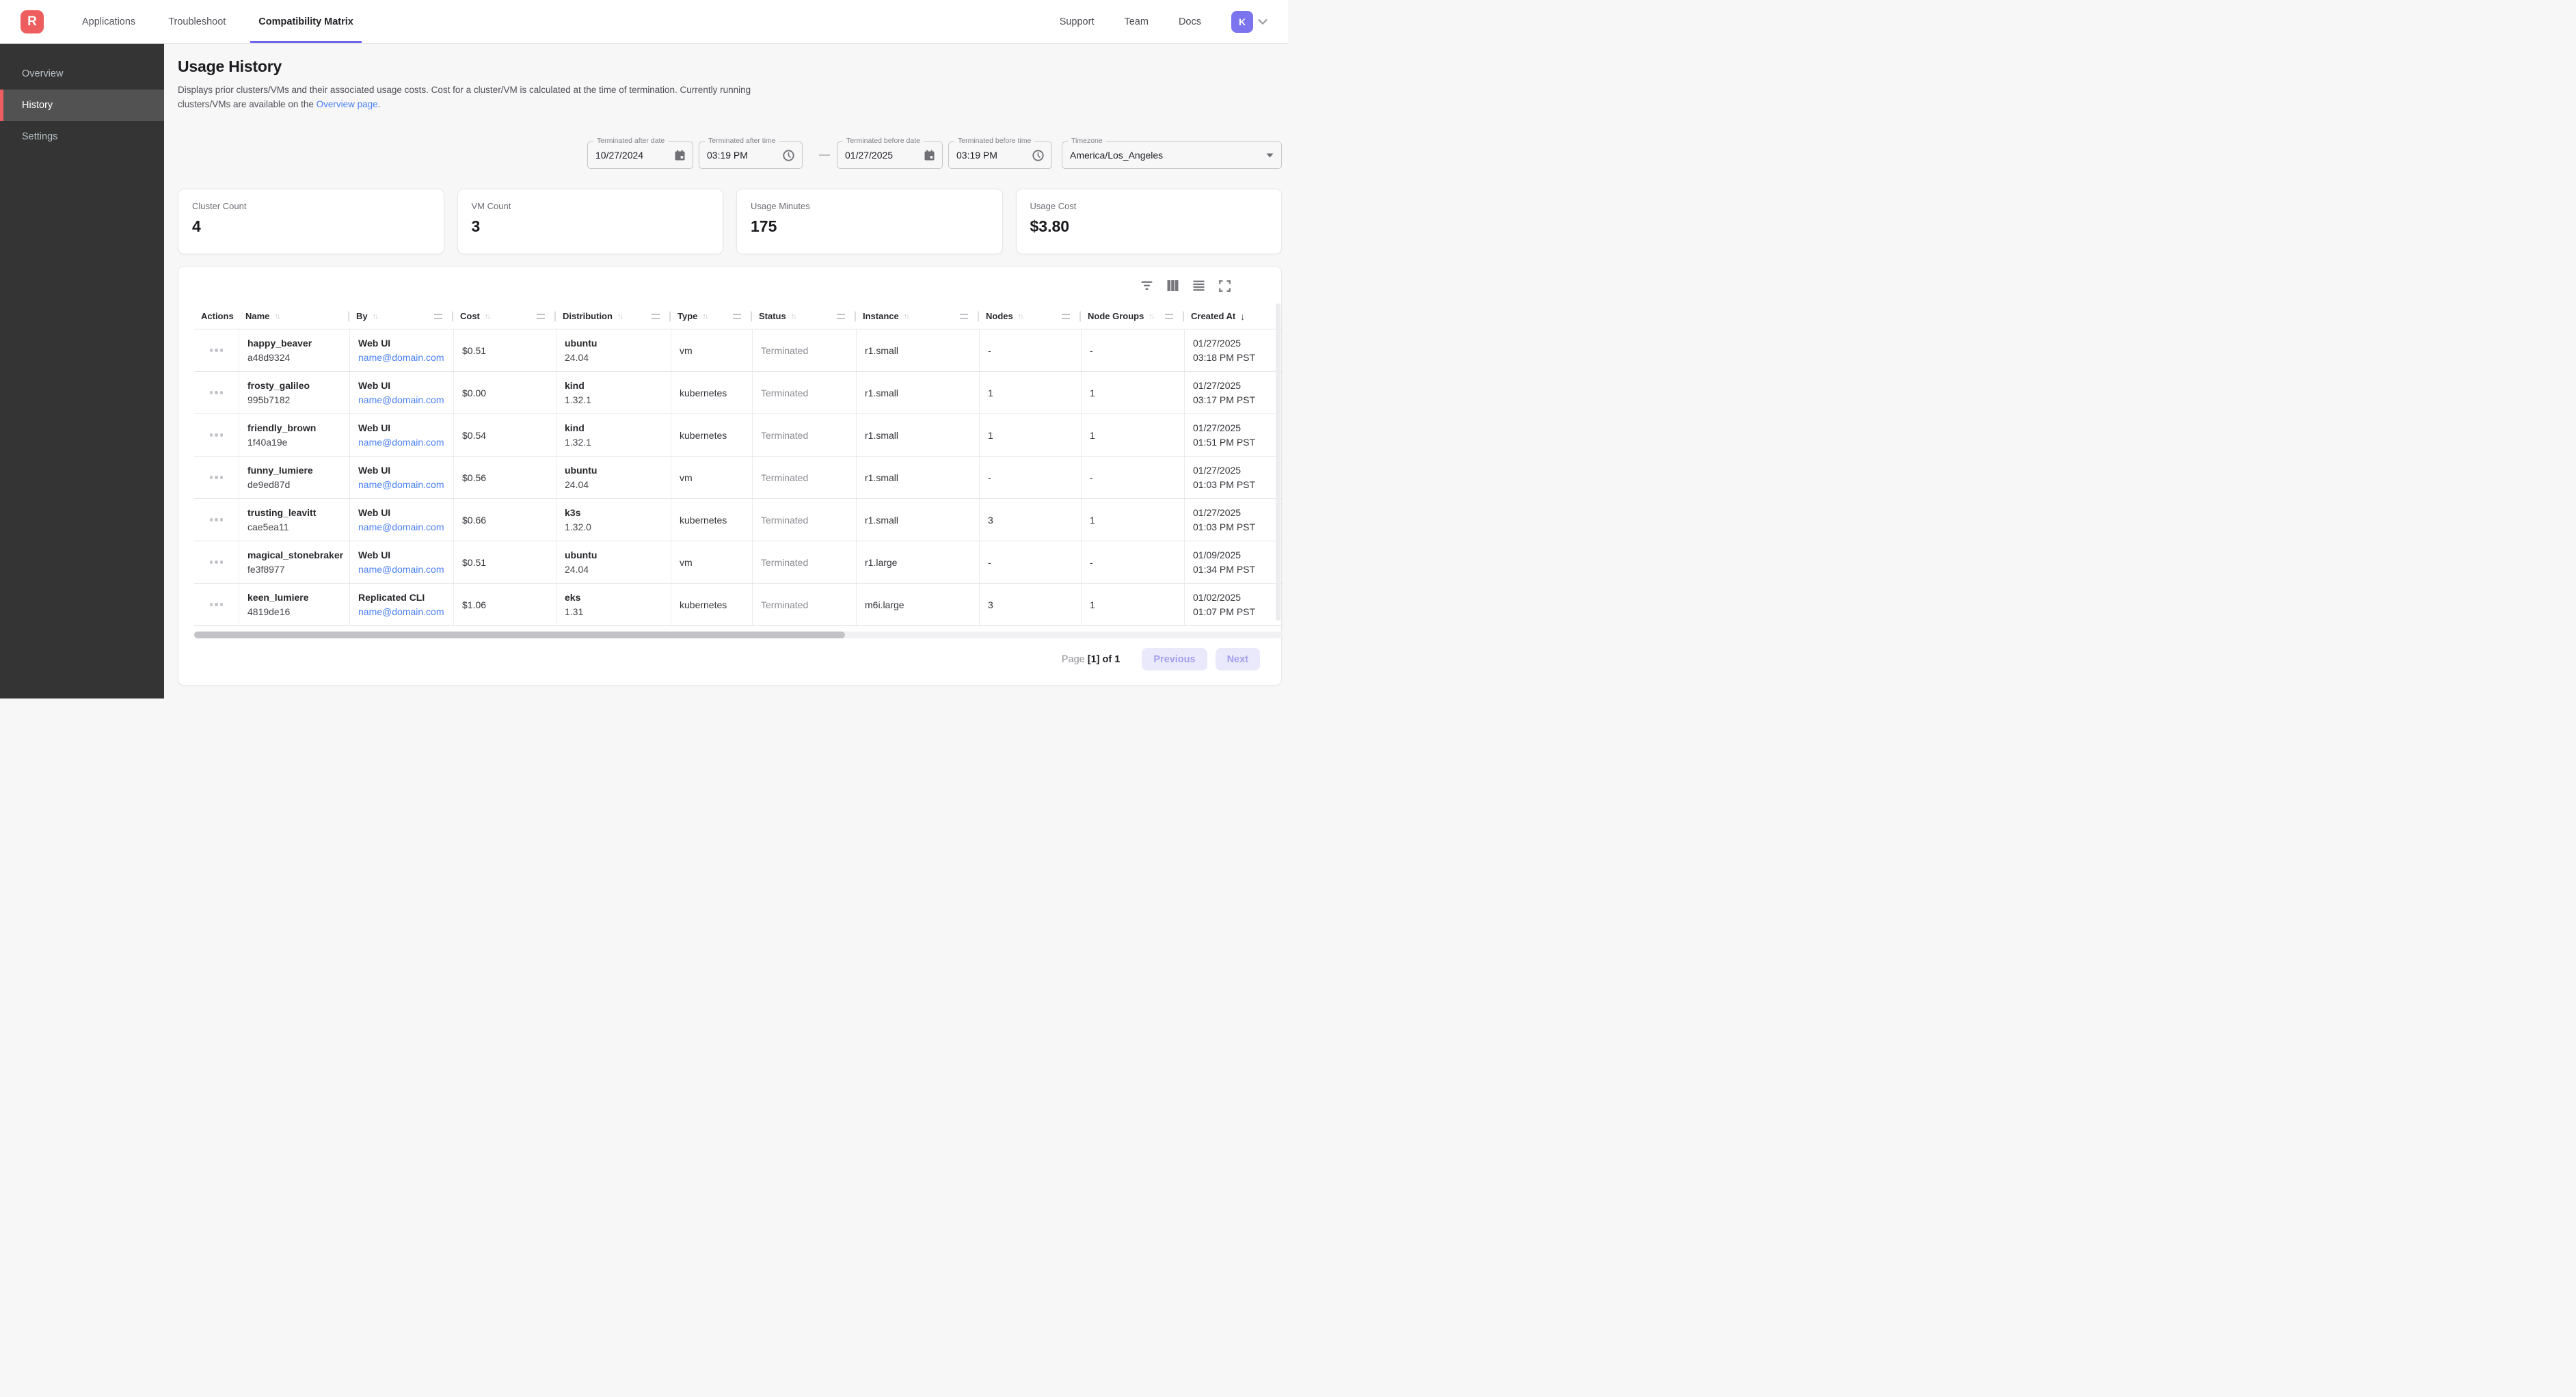 The height and width of the screenshot is (1397, 2576). What do you see at coordinates (197, 21) in the screenshot?
I see `tab-troubleshoot: Troubleshoot` at bounding box center [197, 21].